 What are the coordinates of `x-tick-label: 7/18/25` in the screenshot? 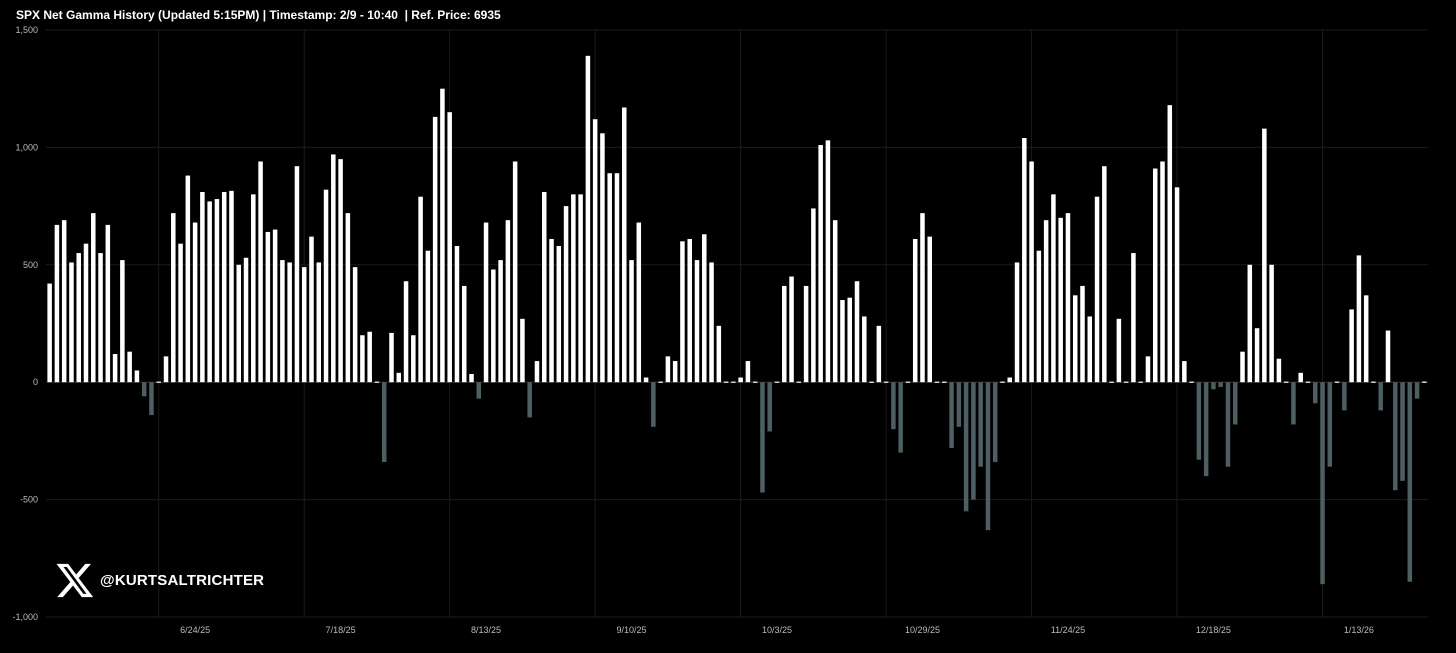 It's located at (341, 630).